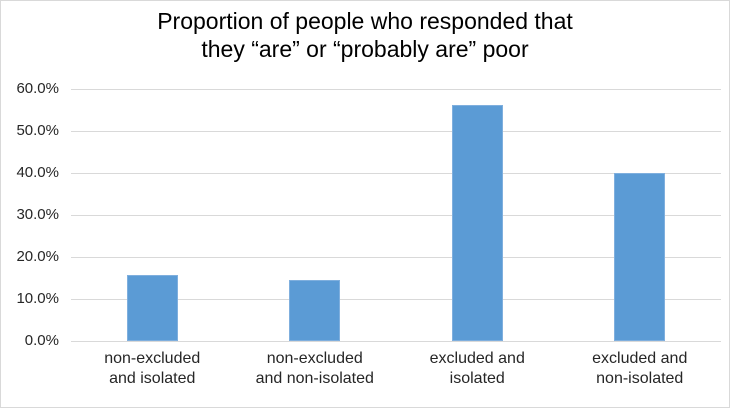 This screenshot has height=408, width=730. What do you see at coordinates (640, 368) in the screenshot?
I see `x-axis-category-label: excluded and non-isolated` at bounding box center [640, 368].